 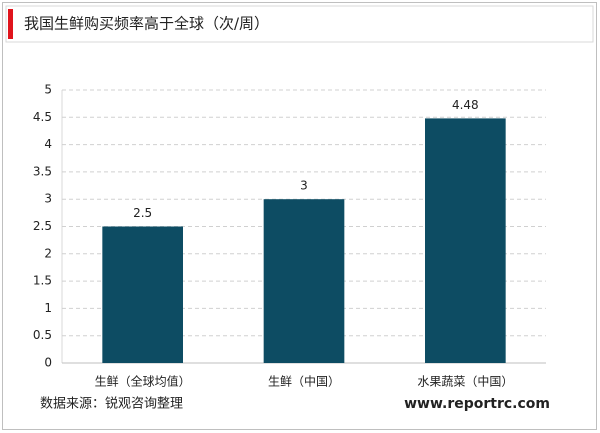 I want to click on y-tick-label: 1.5, so click(x=42, y=281).